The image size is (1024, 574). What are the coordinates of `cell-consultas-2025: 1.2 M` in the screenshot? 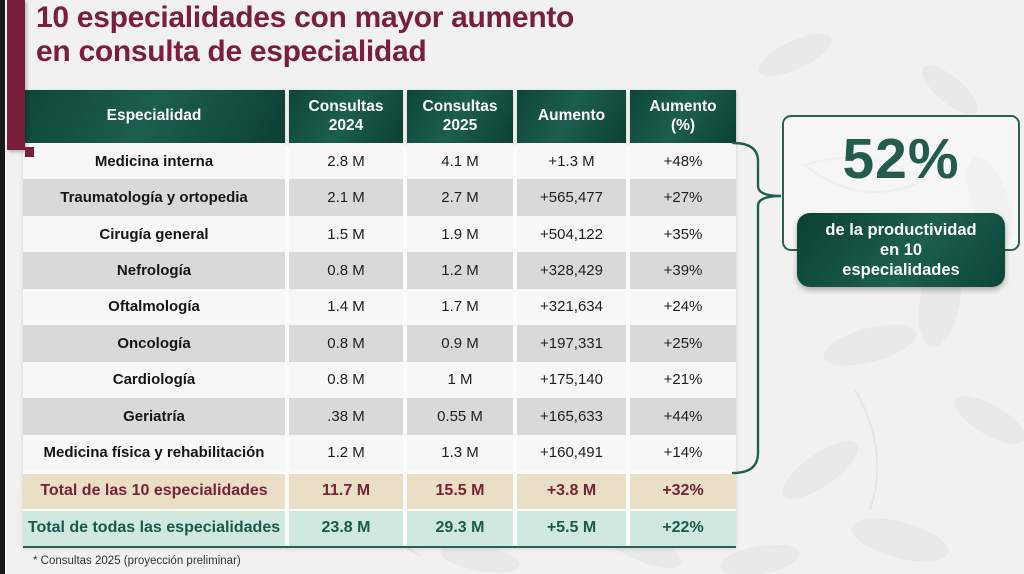 It's located at (460, 270).